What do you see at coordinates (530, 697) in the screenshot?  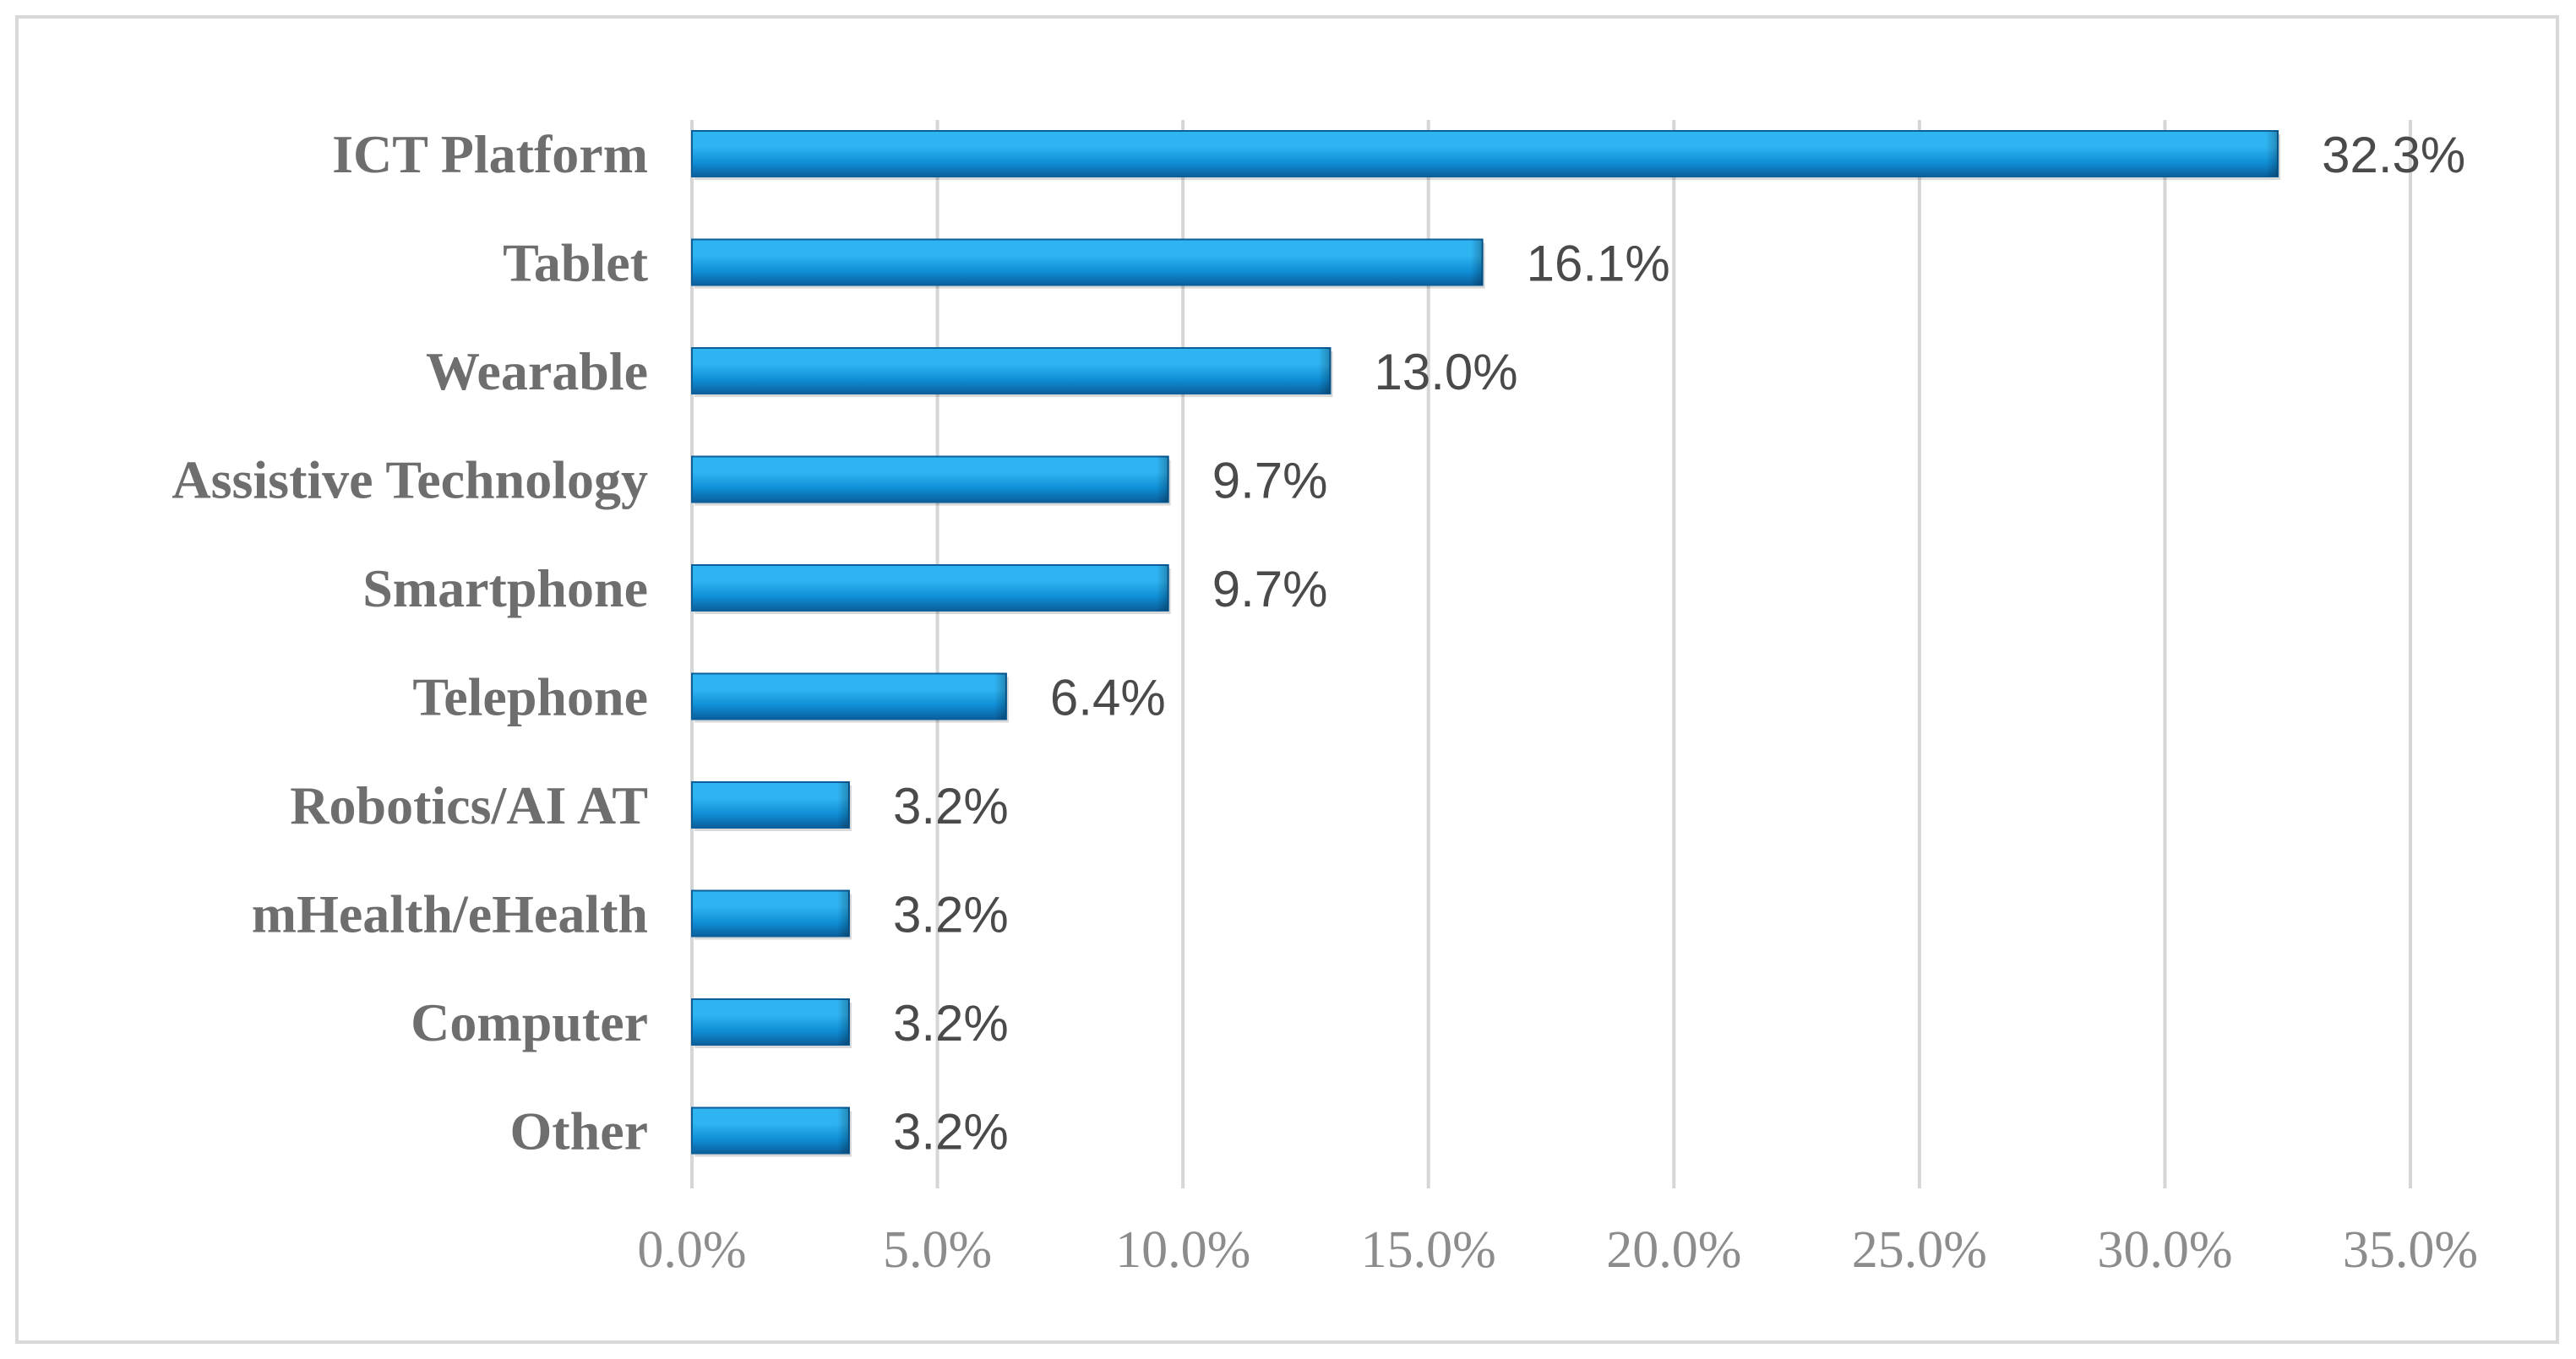 I see `category-label: Telephone` at bounding box center [530, 697].